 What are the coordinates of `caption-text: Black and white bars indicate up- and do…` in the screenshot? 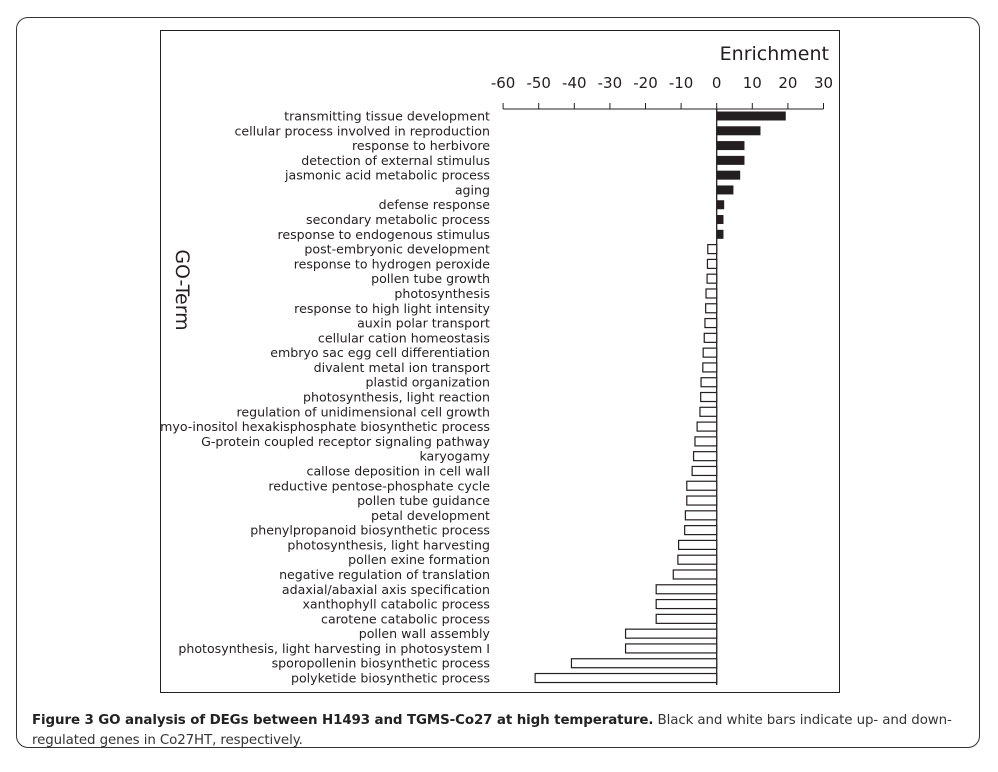 It's located at (492, 730).